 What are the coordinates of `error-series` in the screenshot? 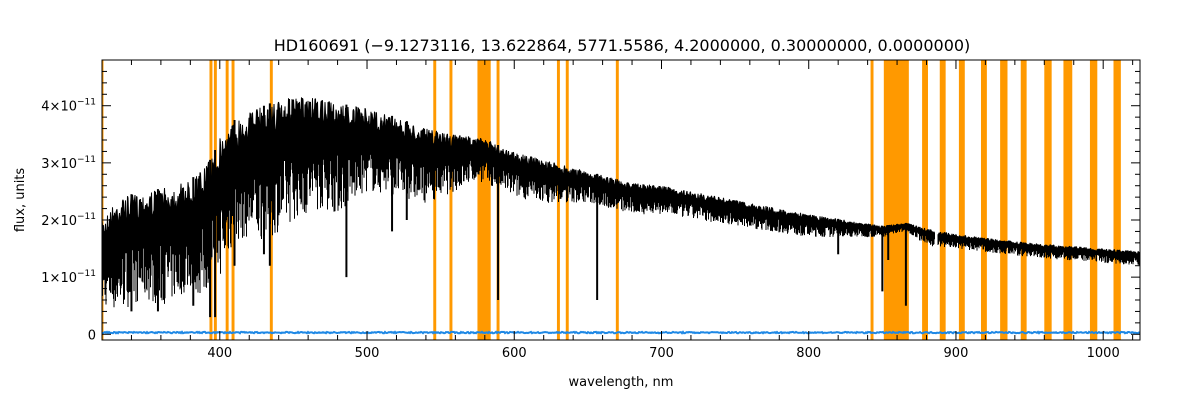 It's located at (621, 332).